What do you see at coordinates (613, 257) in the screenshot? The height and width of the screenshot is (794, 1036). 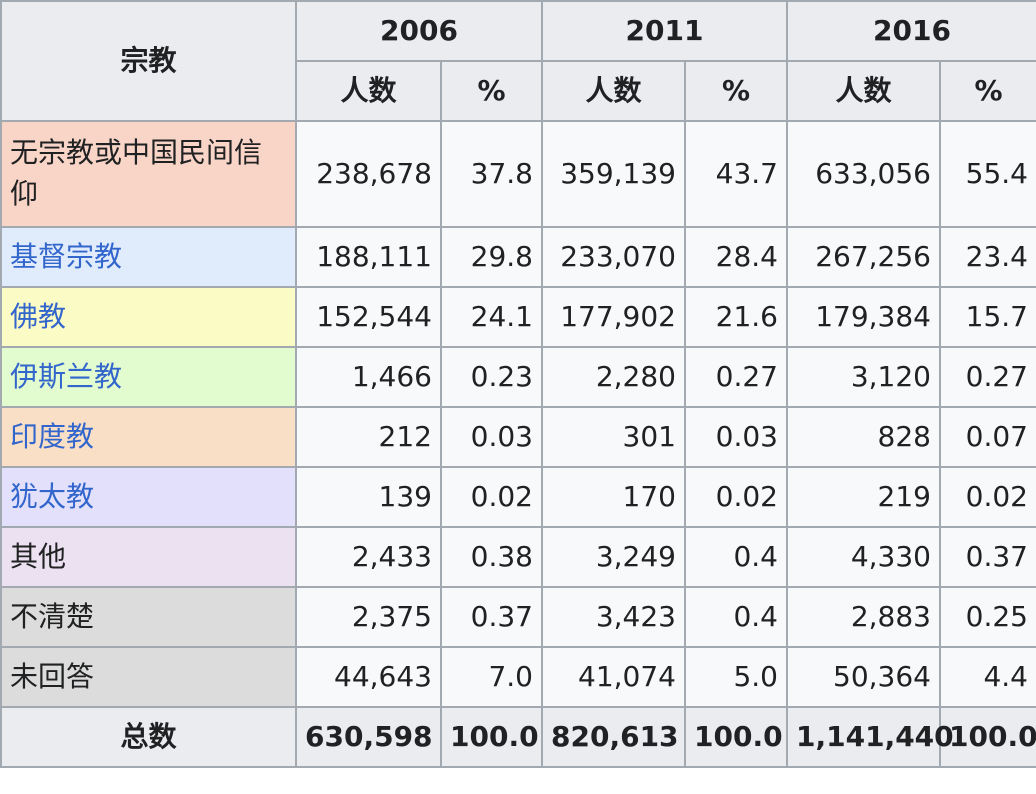 I see `count-2011-cell: 233,070` at bounding box center [613, 257].